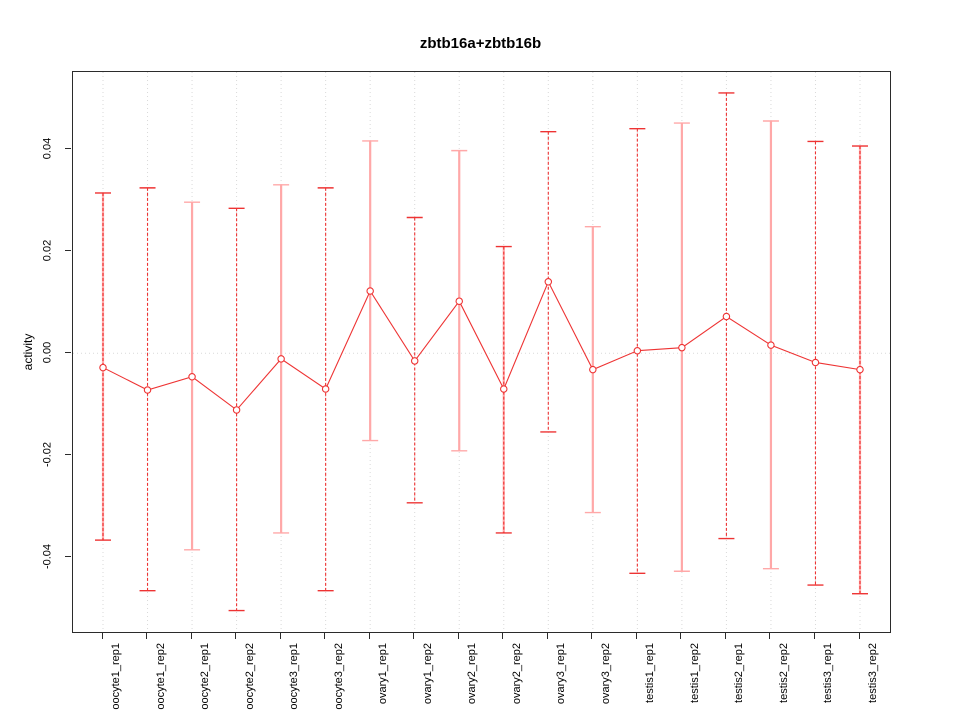  I want to click on x-tick-label: ovary2_rep1, so click(472, 674).